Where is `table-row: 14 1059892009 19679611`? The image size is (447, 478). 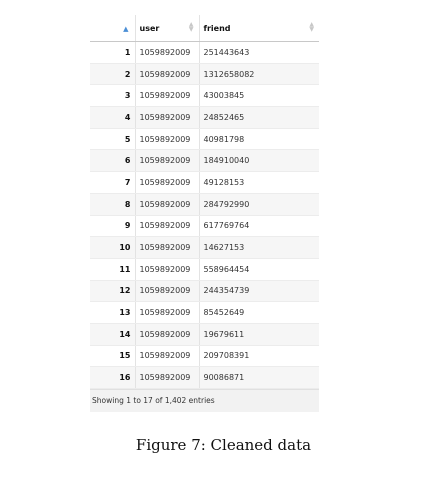 table-row: 14 1059892009 19679611 is located at coordinates (204, 334).